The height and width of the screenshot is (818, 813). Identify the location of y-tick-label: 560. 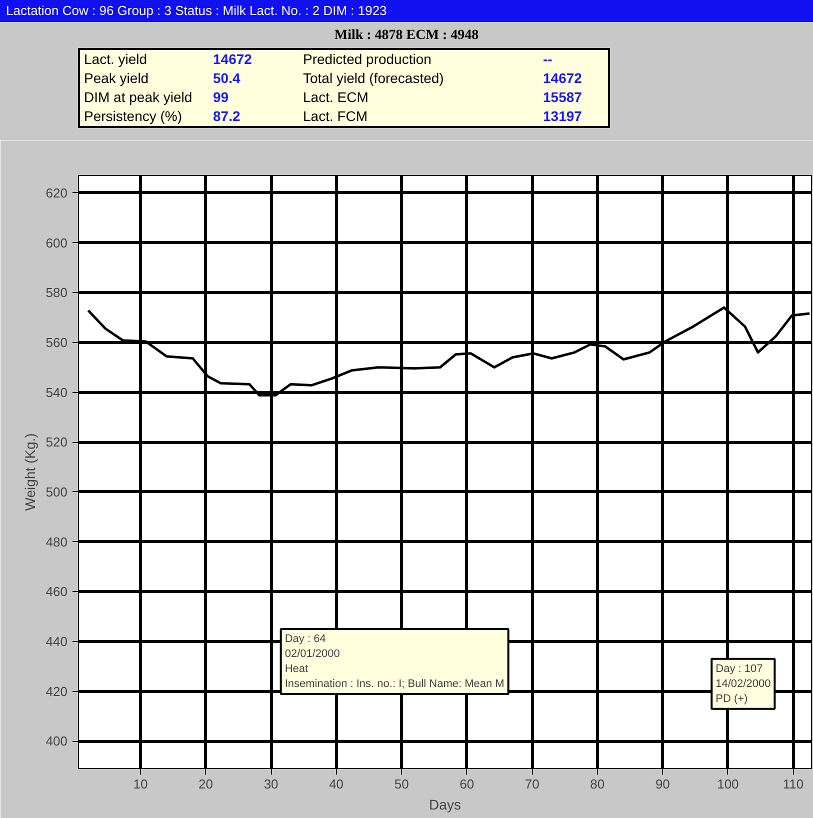
(57, 342).